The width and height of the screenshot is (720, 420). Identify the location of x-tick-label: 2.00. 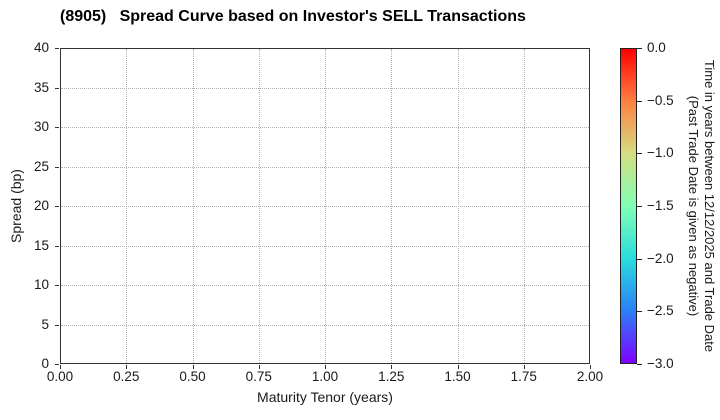
(590, 376).